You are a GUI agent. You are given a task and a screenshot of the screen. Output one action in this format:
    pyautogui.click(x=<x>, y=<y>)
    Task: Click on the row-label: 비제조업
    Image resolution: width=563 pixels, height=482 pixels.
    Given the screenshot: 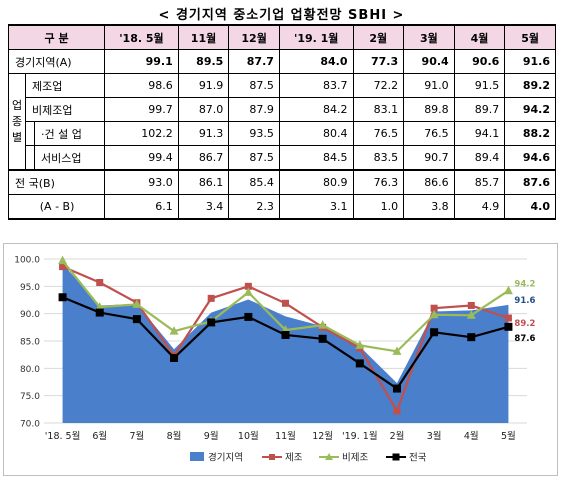 What is the action you would take?
    pyautogui.click(x=65, y=109)
    